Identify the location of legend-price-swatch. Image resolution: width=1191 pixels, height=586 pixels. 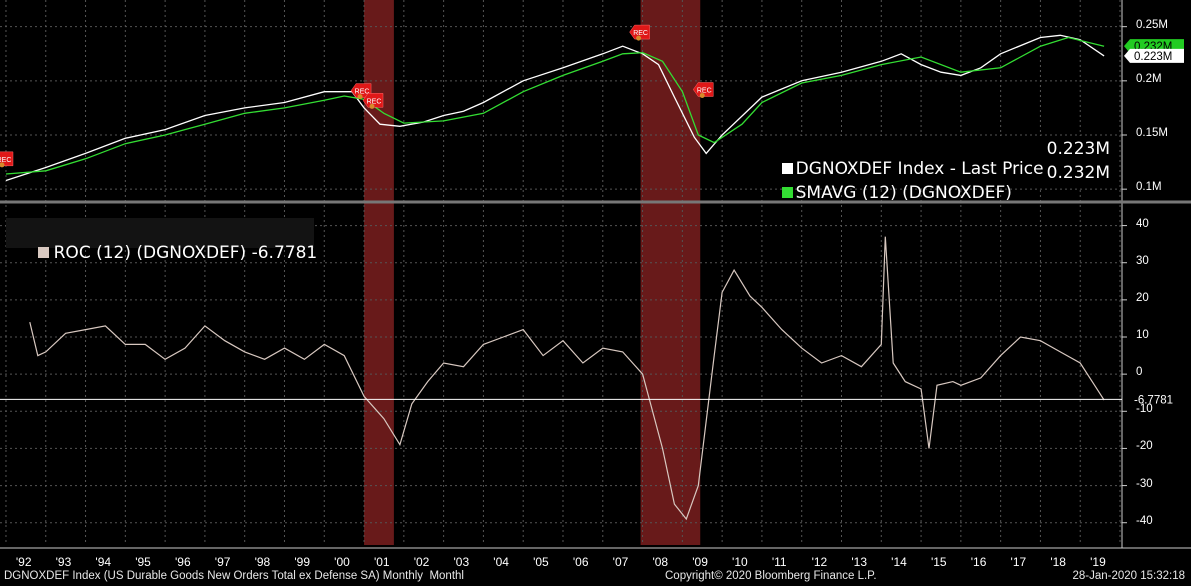
(787, 168).